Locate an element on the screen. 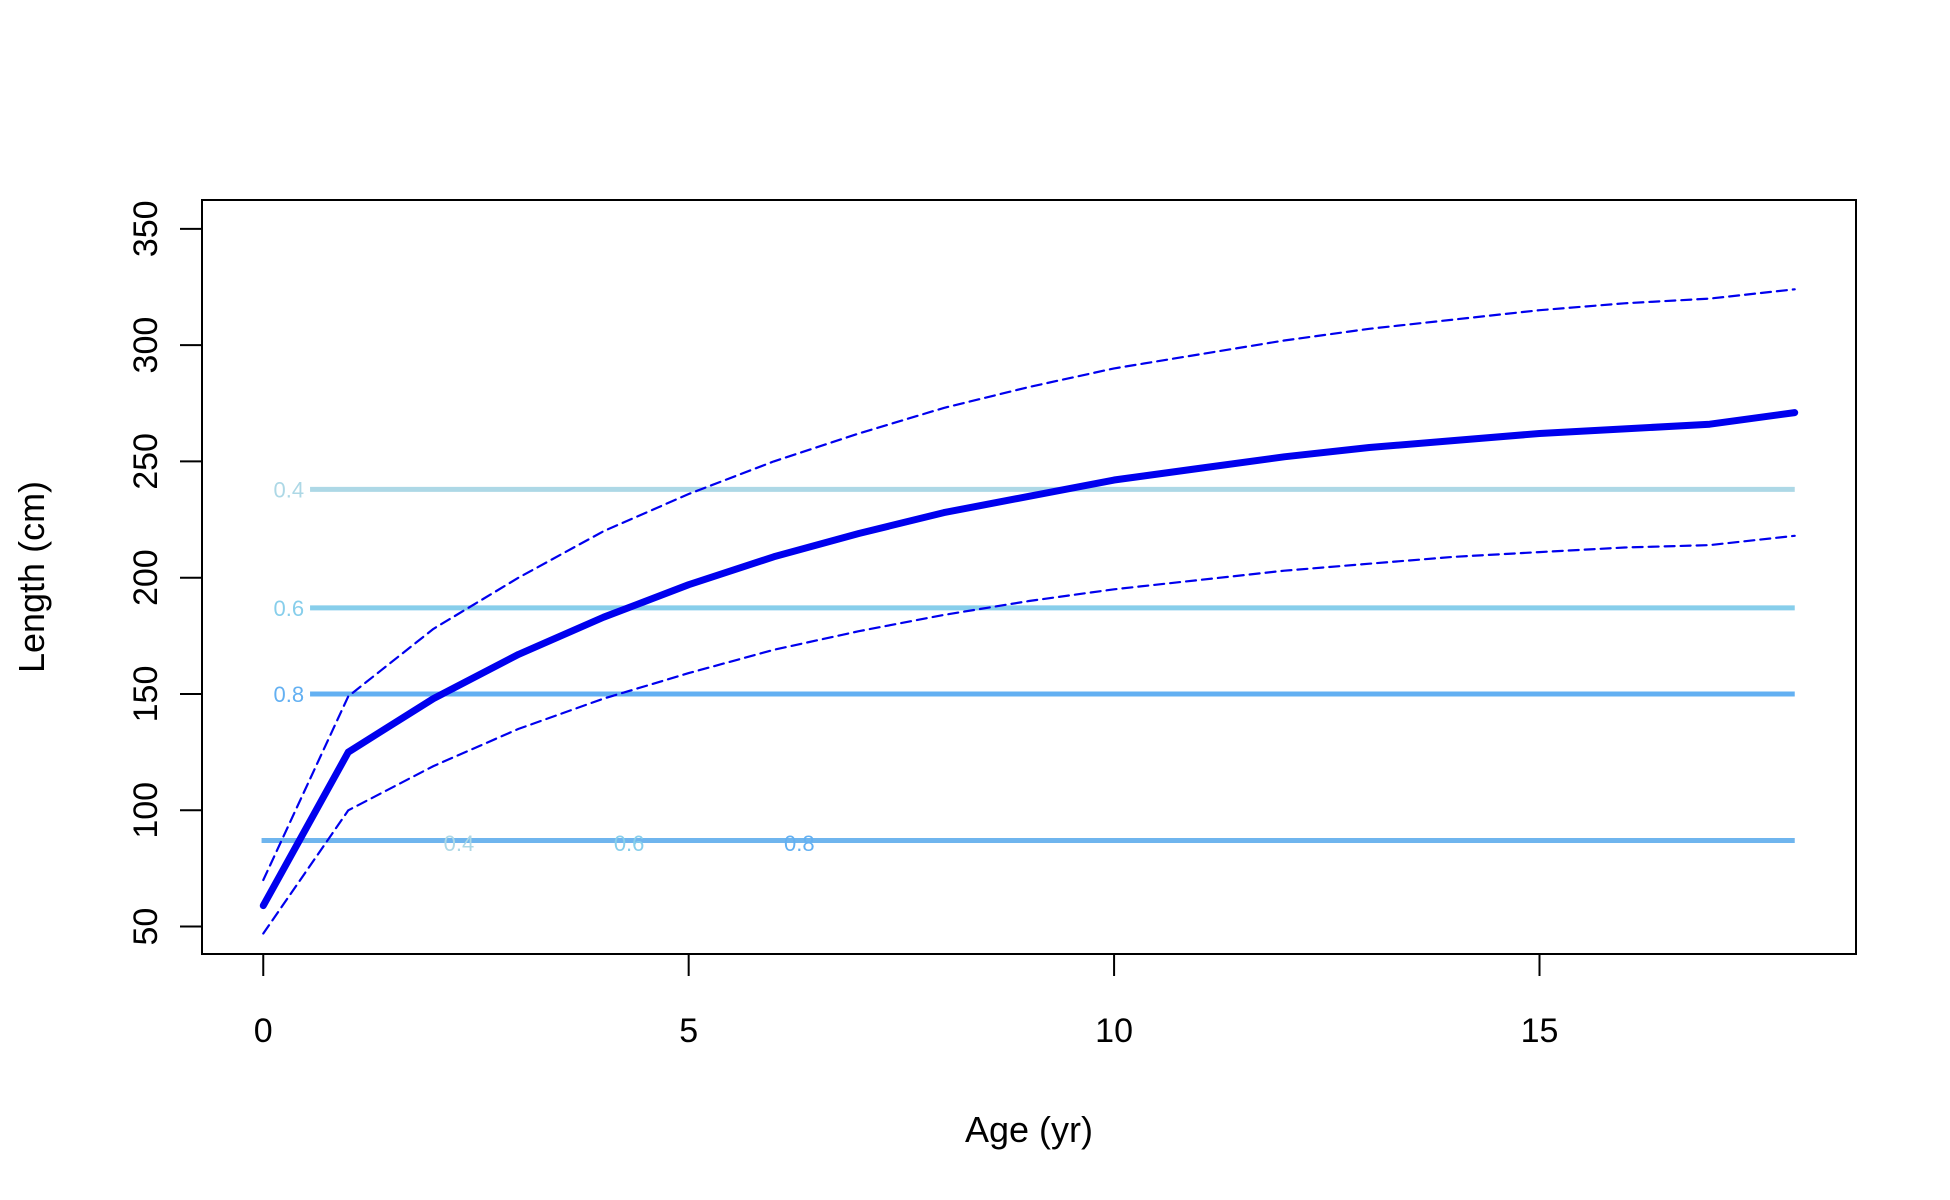 The image size is (1950, 1200). x-tick-label: 0 is located at coordinates (263, 1031).